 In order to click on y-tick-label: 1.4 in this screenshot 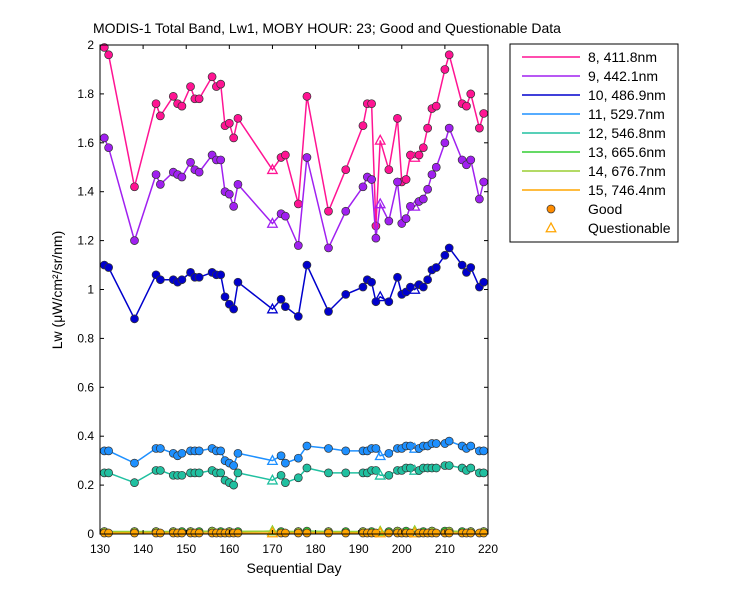, I will do `click(85, 192)`.